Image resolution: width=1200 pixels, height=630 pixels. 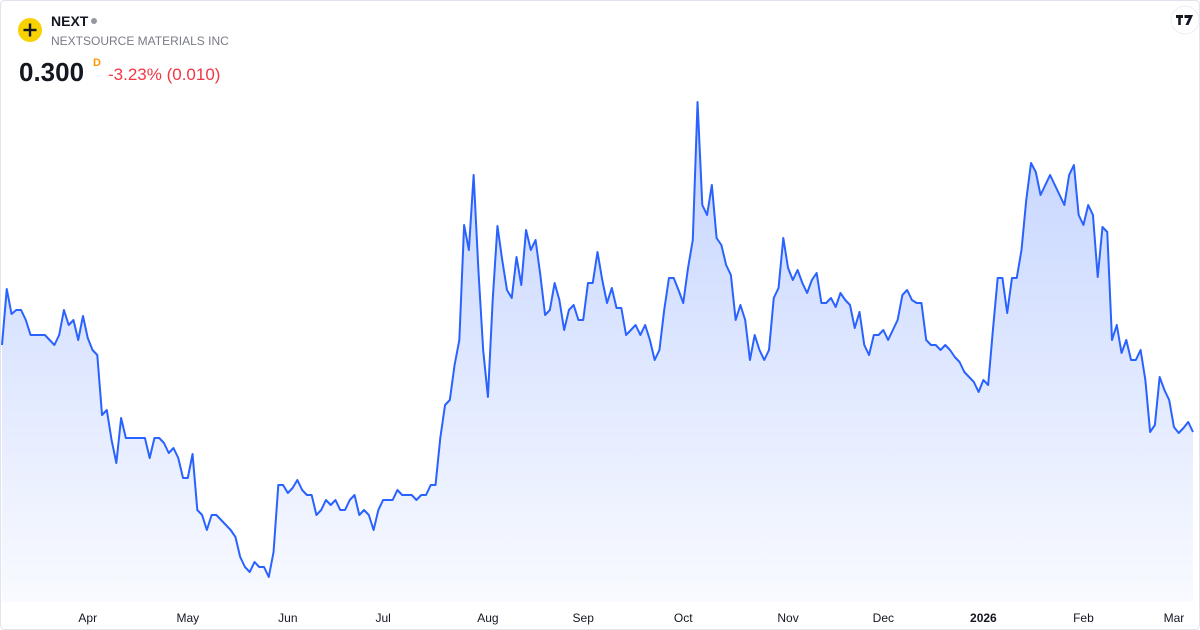 I want to click on x-tick-label: Mar, so click(x=1174, y=618).